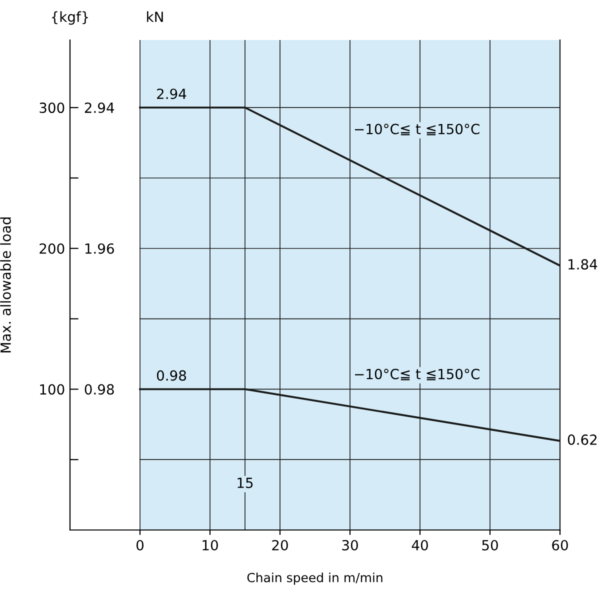  What do you see at coordinates (171, 375) in the screenshot?
I see `data-label: 0.98` at bounding box center [171, 375].